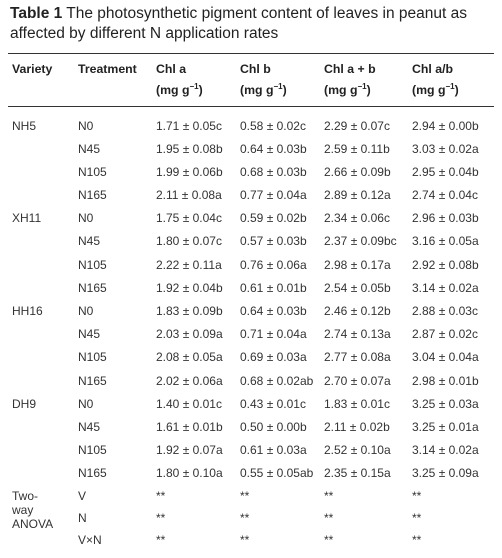 This screenshot has height=558, width=502. I want to click on anova-row: V×N ** ** ** **, so click(251, 540).